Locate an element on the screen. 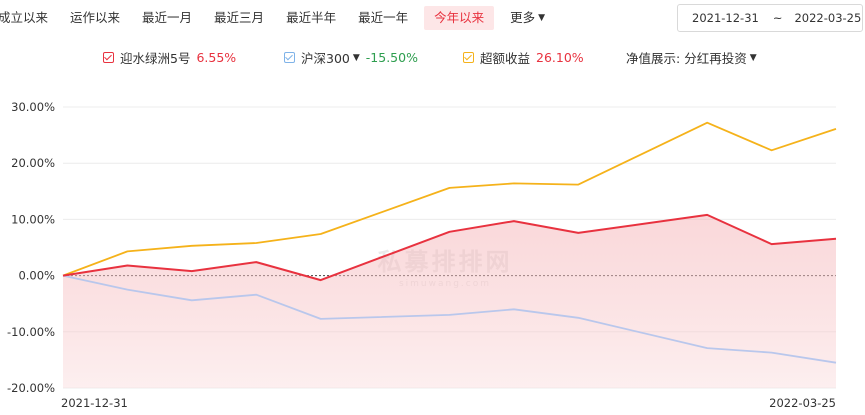 The height and width of the screenshot is (415, 865). period-tab: 运作以来 is located at coordinates (95, 18).